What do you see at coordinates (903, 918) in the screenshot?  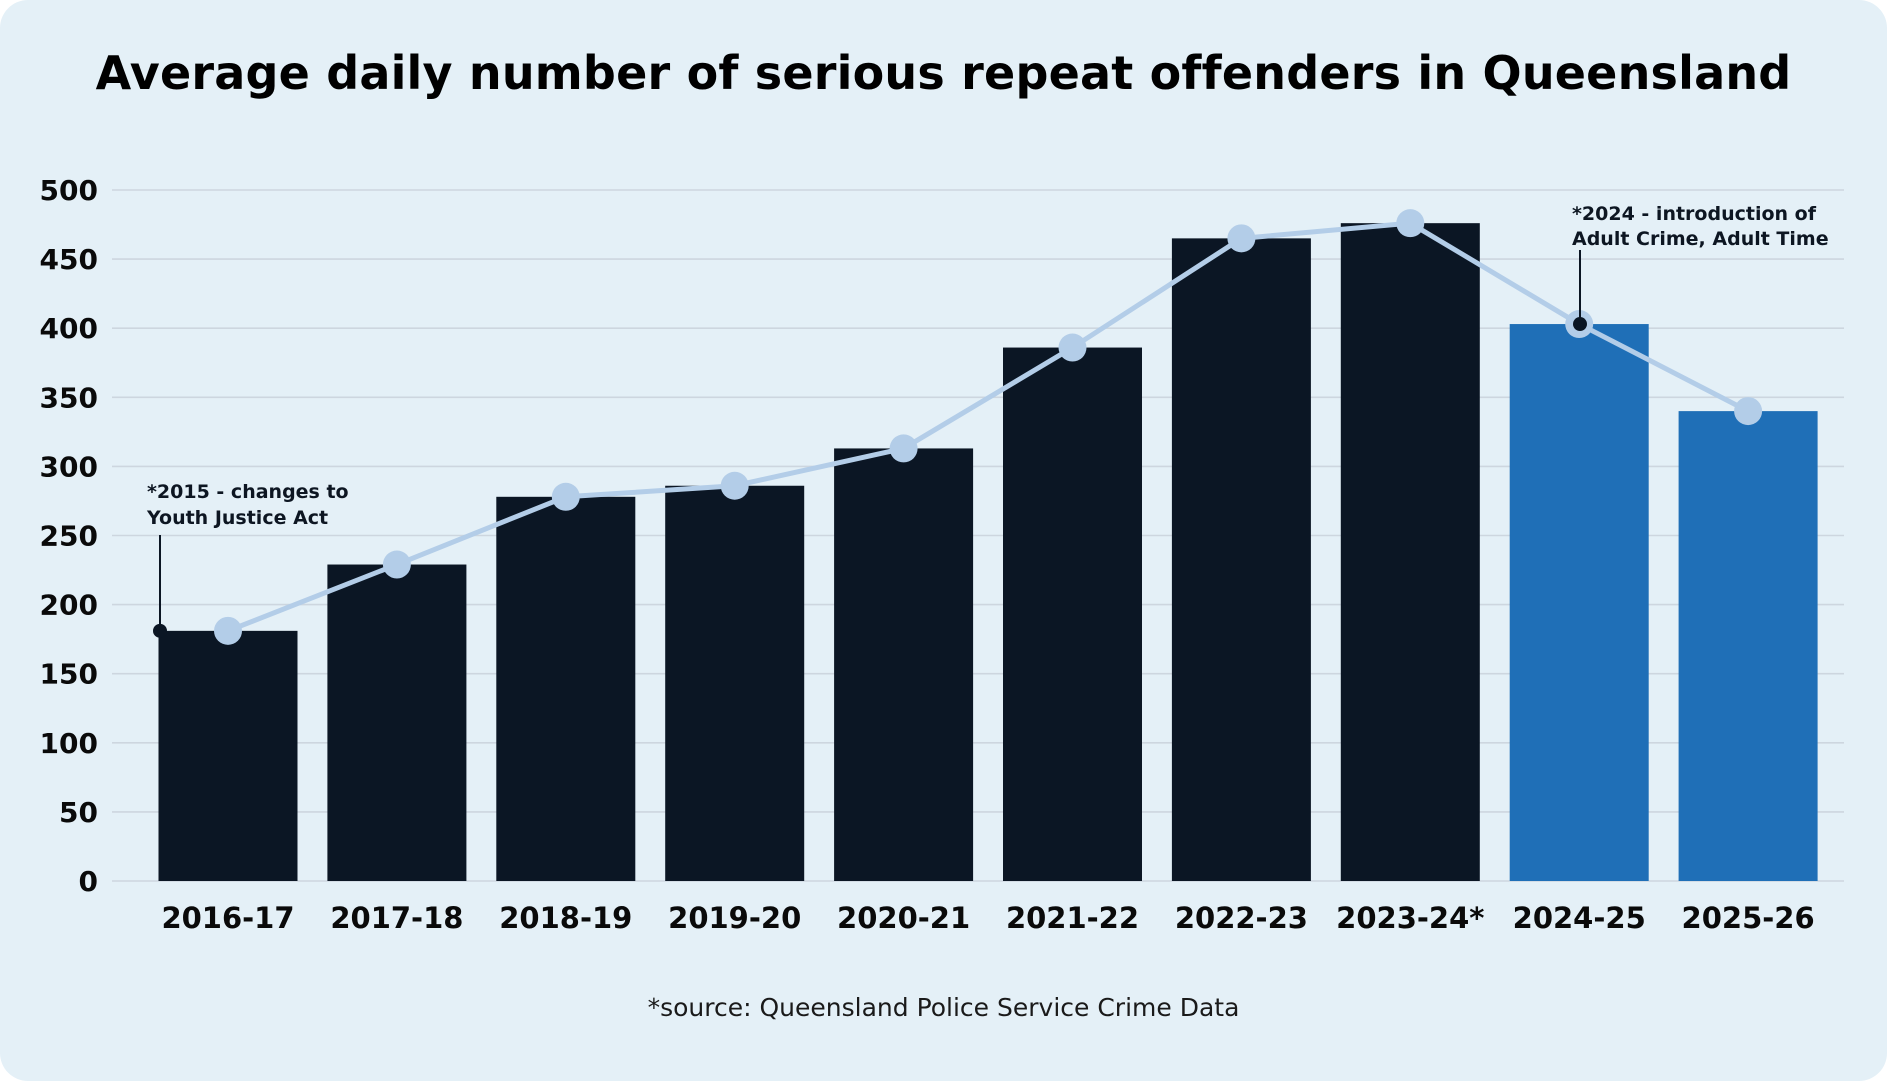 I see `x-tick-label: 2020-21` at bounding box center [903, 918].